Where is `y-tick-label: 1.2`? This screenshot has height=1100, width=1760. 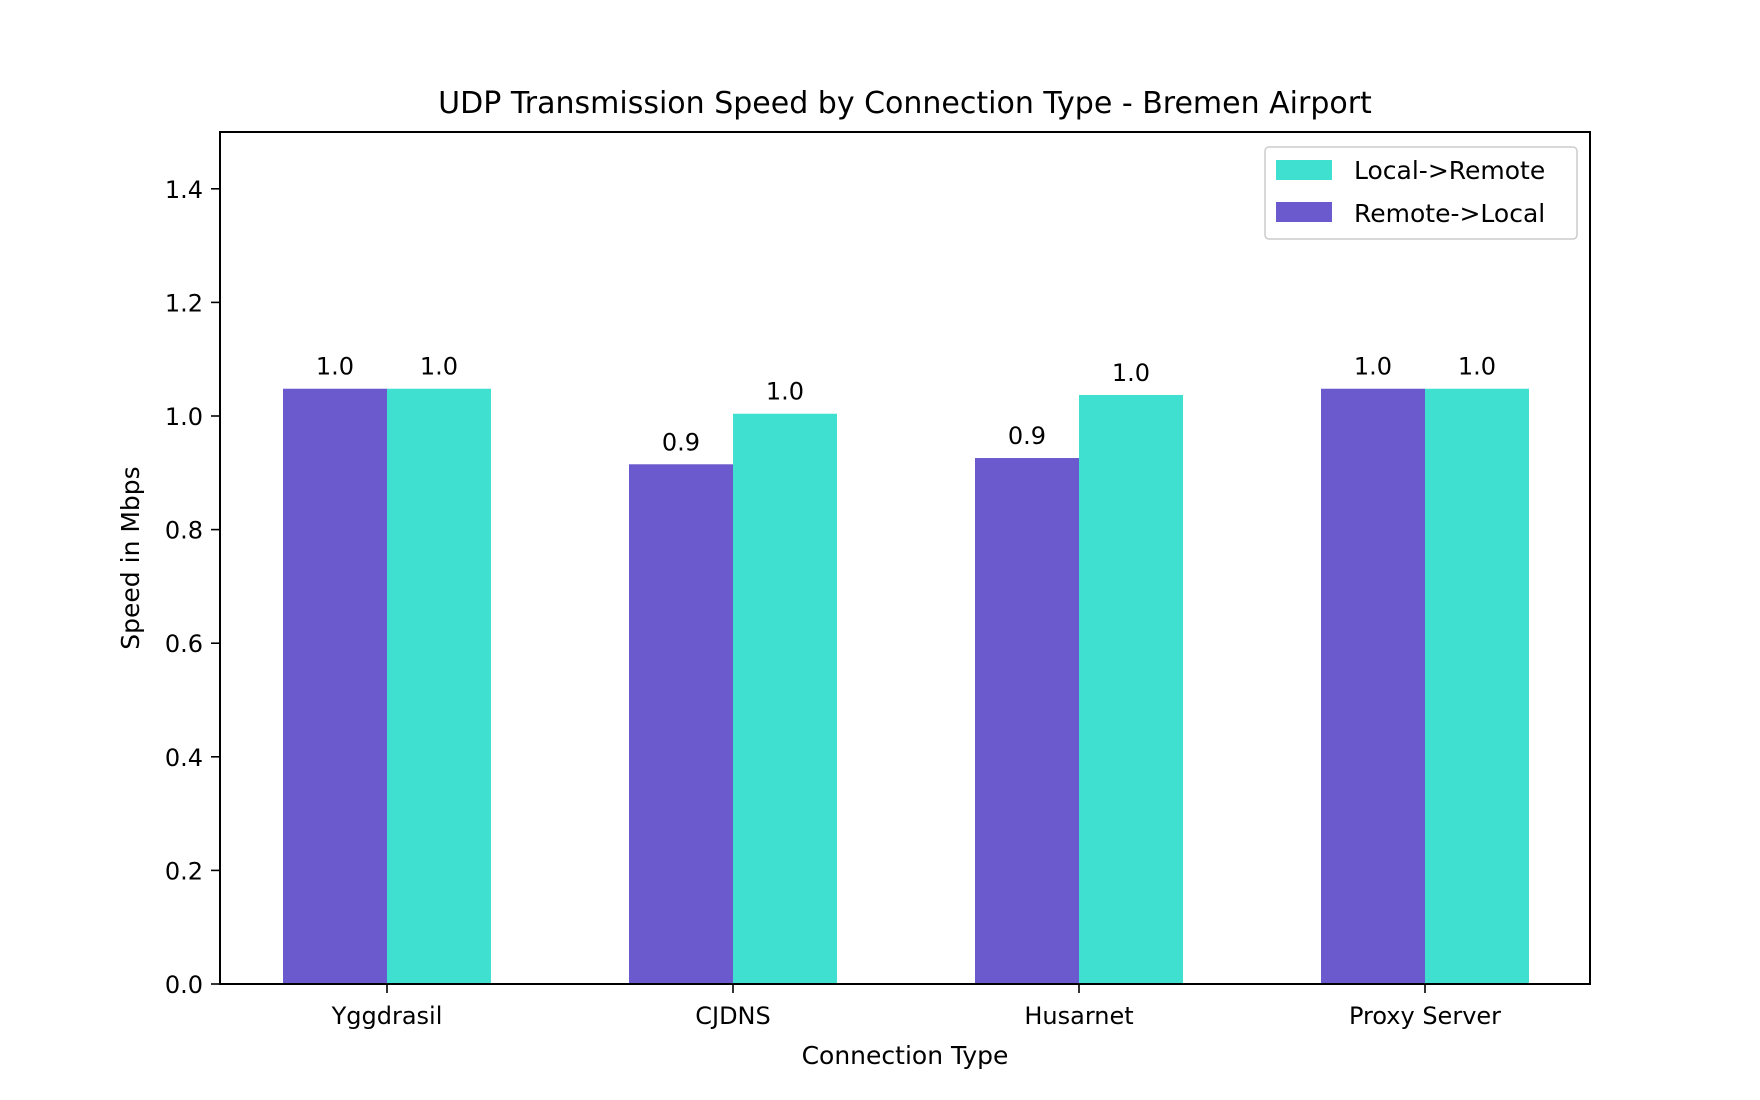 y-tick-label: 1.2 is located at coordinates (184, 303).